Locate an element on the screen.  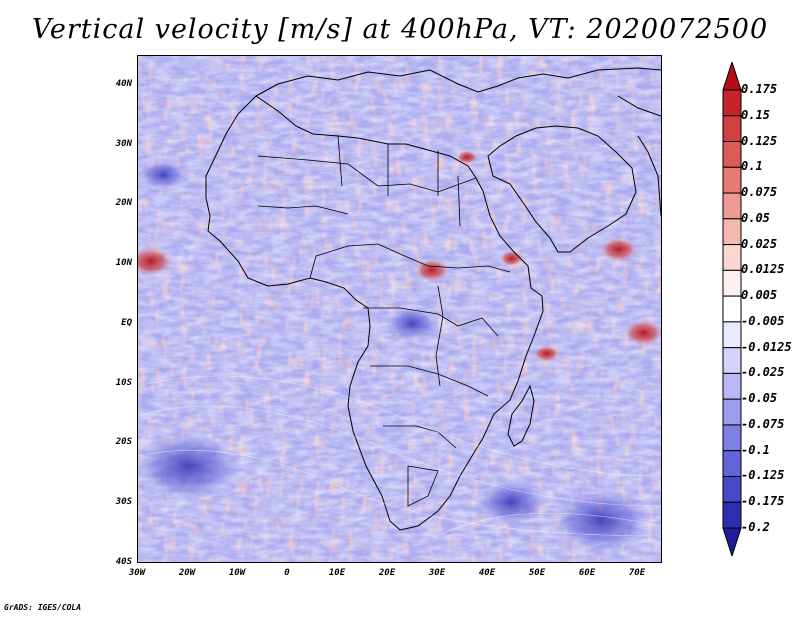
colorbar-label: -0.125 is located at coordinates (763, 475).